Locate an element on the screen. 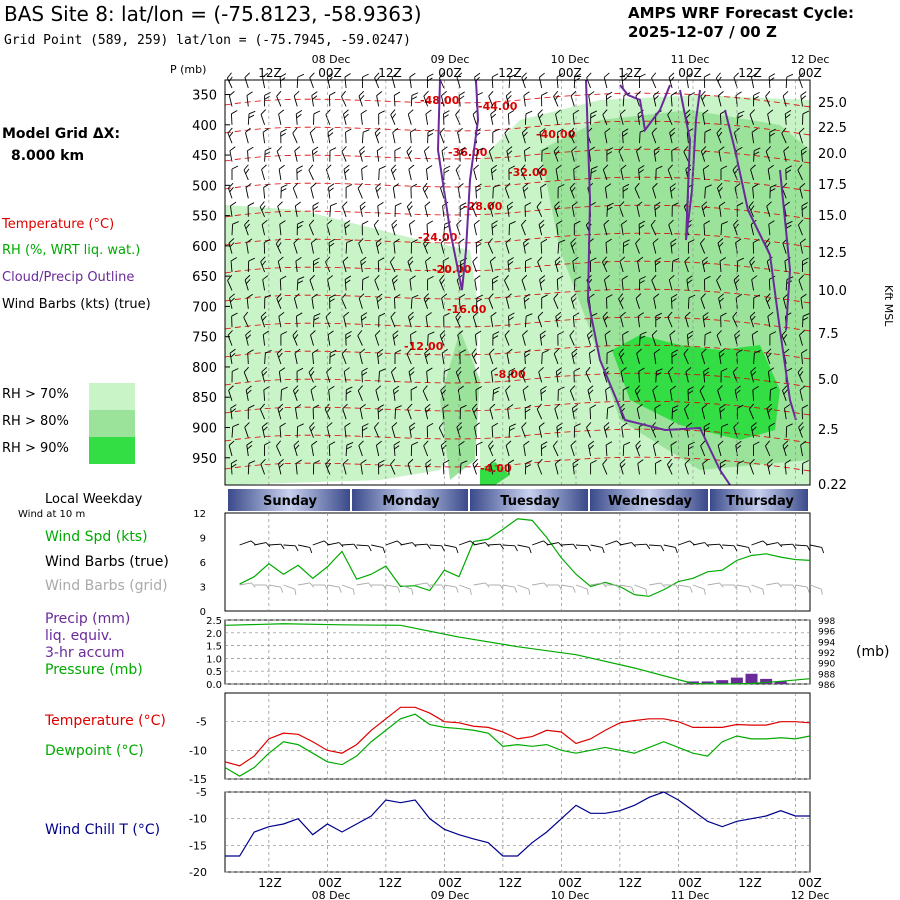 This screenshot has width=900, height=900. top-date-label: 12 Dec is located at coordinates (810, 59).